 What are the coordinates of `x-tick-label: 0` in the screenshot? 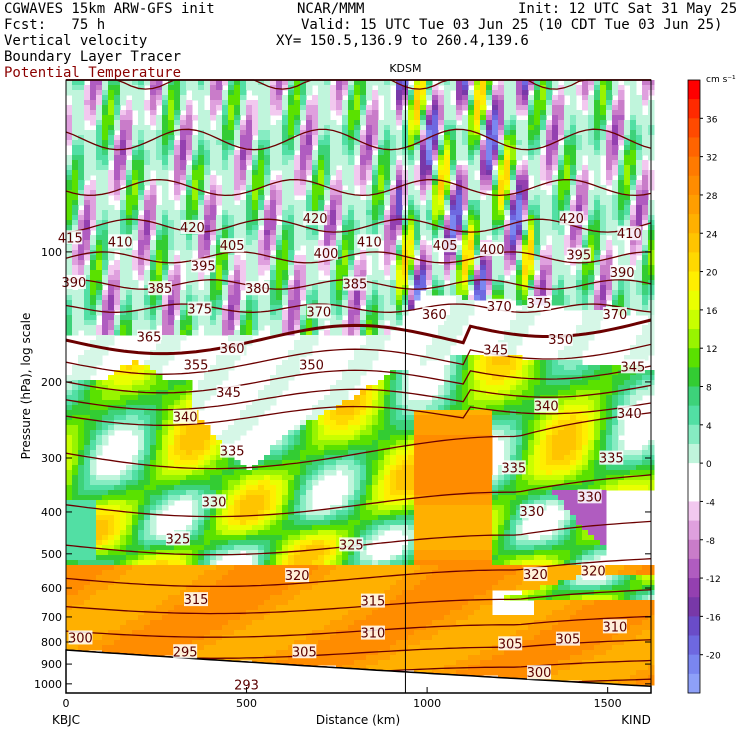 It's located at (66, 703).